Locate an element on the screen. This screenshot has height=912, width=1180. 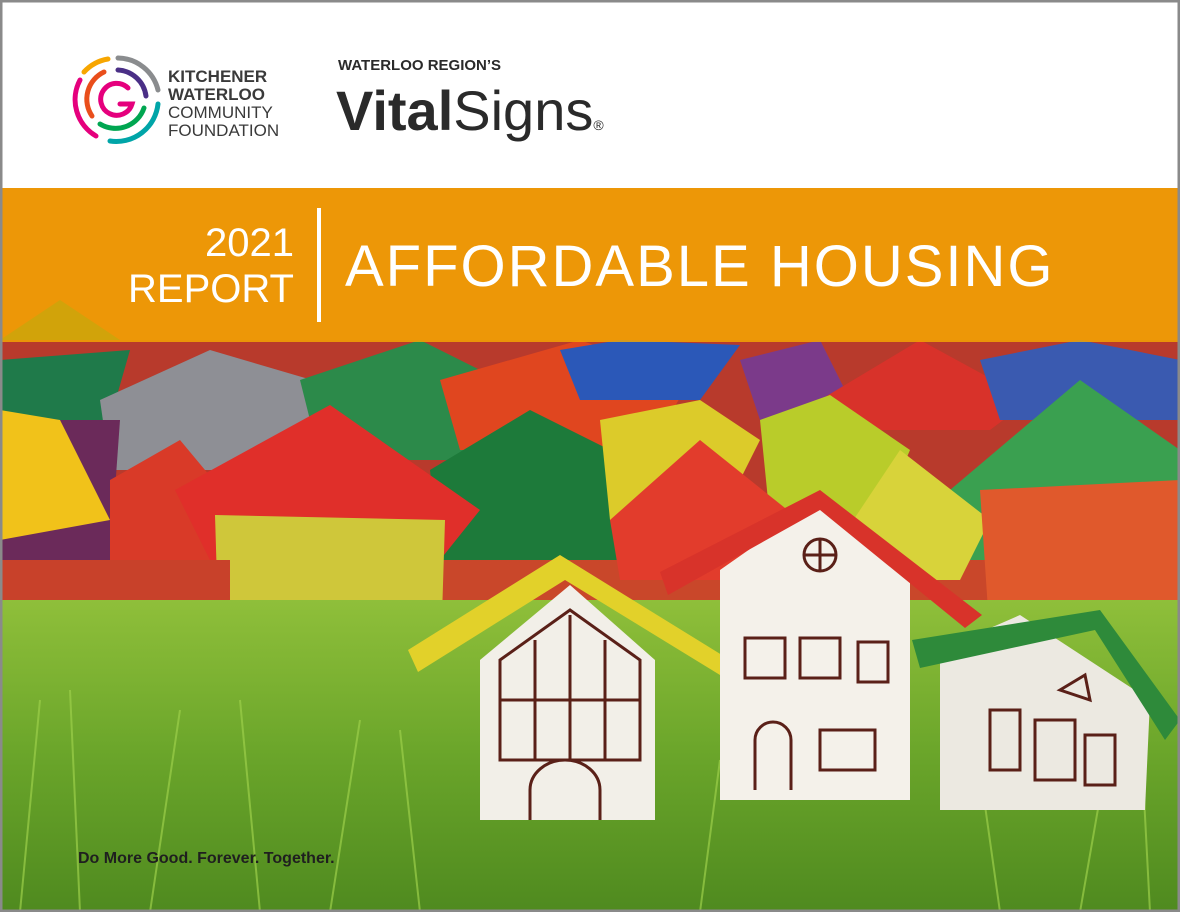
logo-line: KITCHENER is located at coordinates (217, 76).